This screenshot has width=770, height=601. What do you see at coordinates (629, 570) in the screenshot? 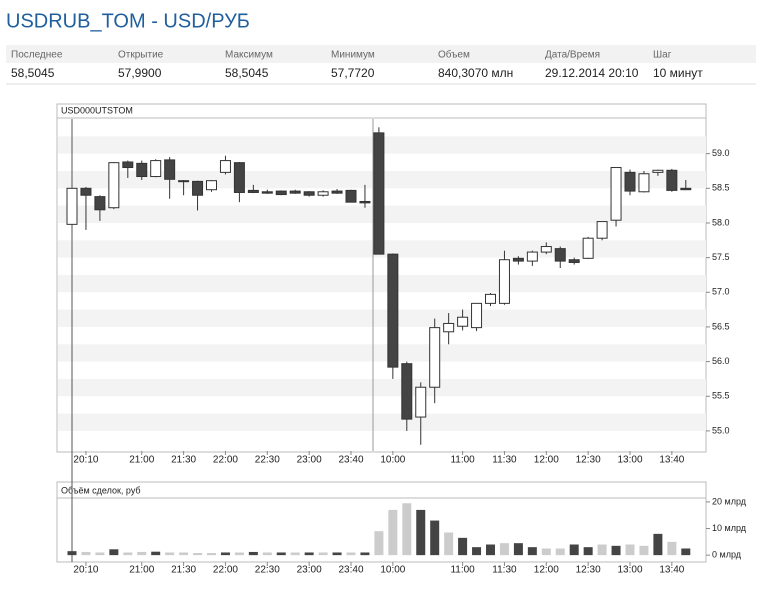
I see `x-tick-label: 13:00` at bounding box center [629, 570].